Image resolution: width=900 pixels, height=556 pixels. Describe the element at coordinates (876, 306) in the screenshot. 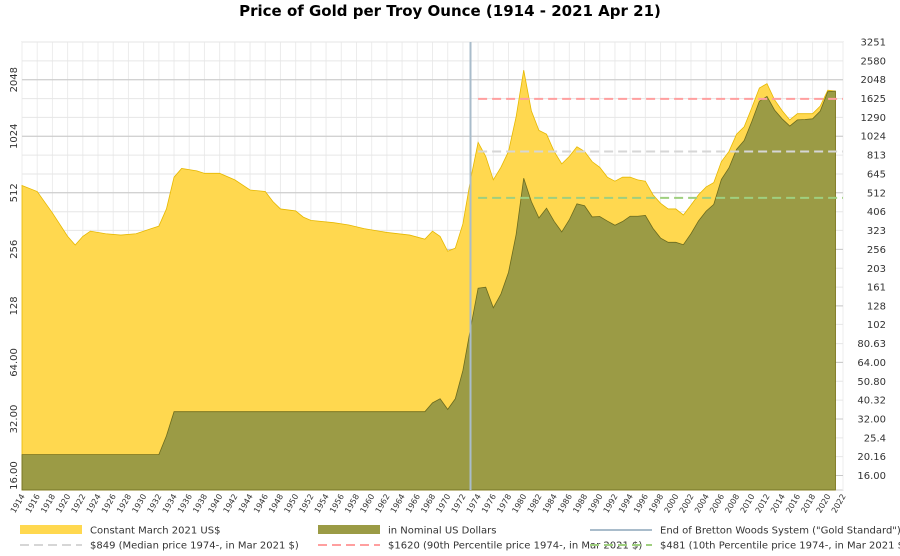

I see `y2-tick-label: 128` at that location.